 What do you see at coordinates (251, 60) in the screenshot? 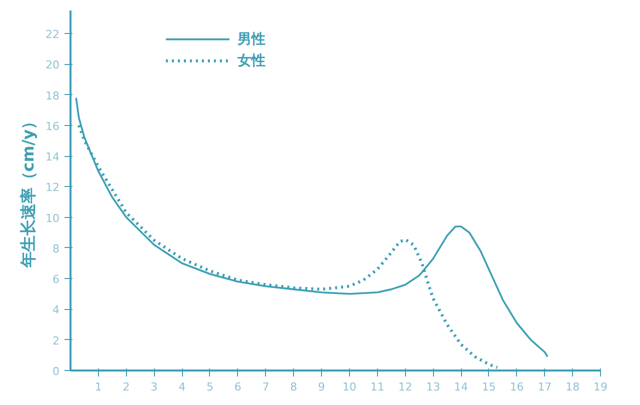
I see `legend-label: 女性` at bounding box center [251, 60].